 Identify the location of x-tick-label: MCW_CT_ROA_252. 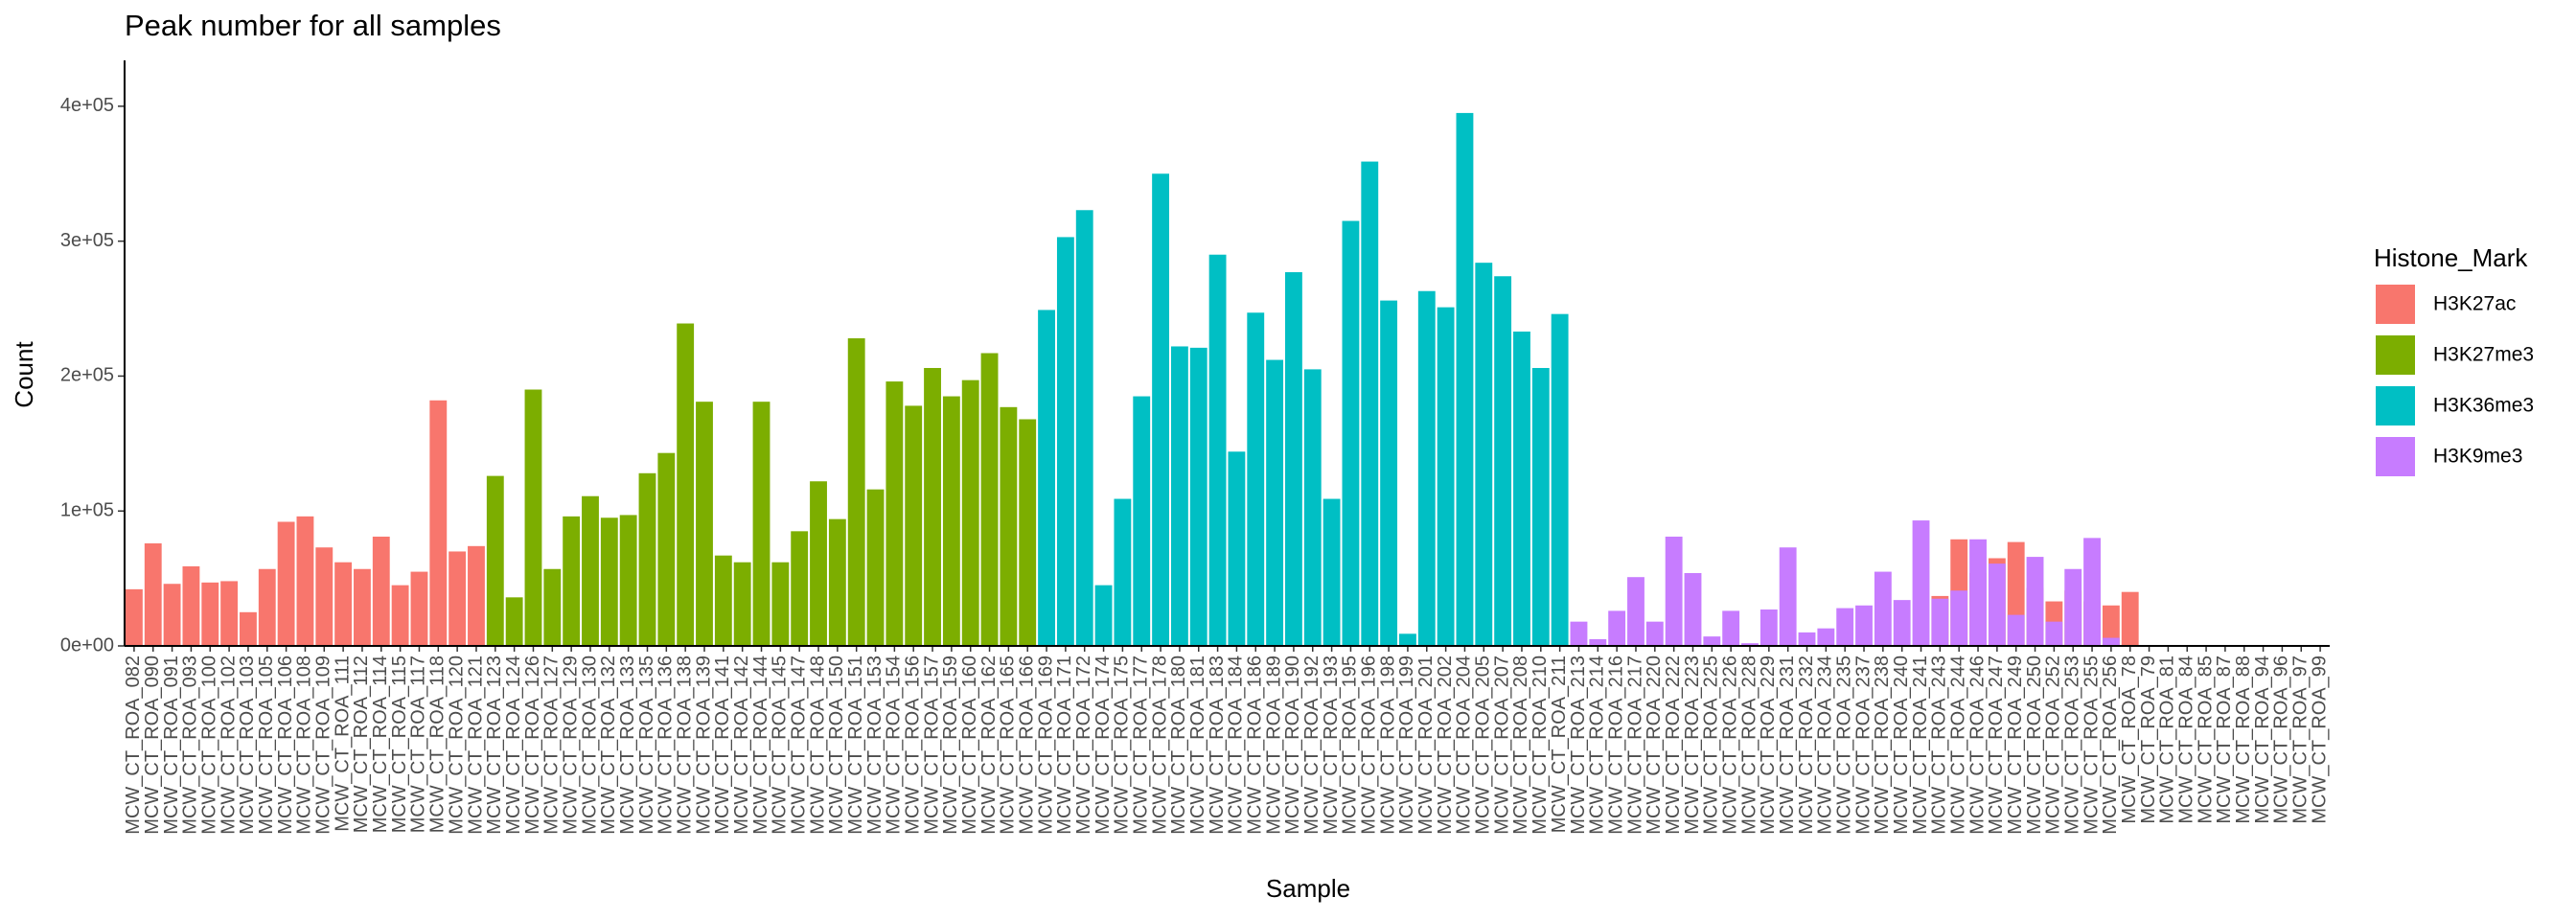
(2053, 745).